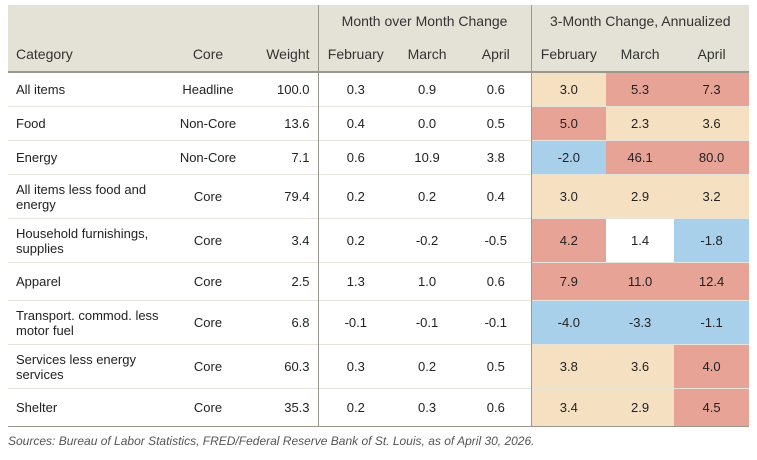  What do you see at coordinates (427, 123) in the screenshot?
I see `mom-march-cell: 0.0` at bounding box center [427, 123].